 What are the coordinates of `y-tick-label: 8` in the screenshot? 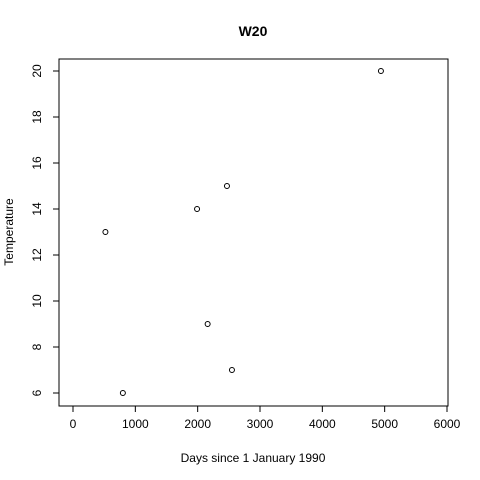 It's located at (37, 346).